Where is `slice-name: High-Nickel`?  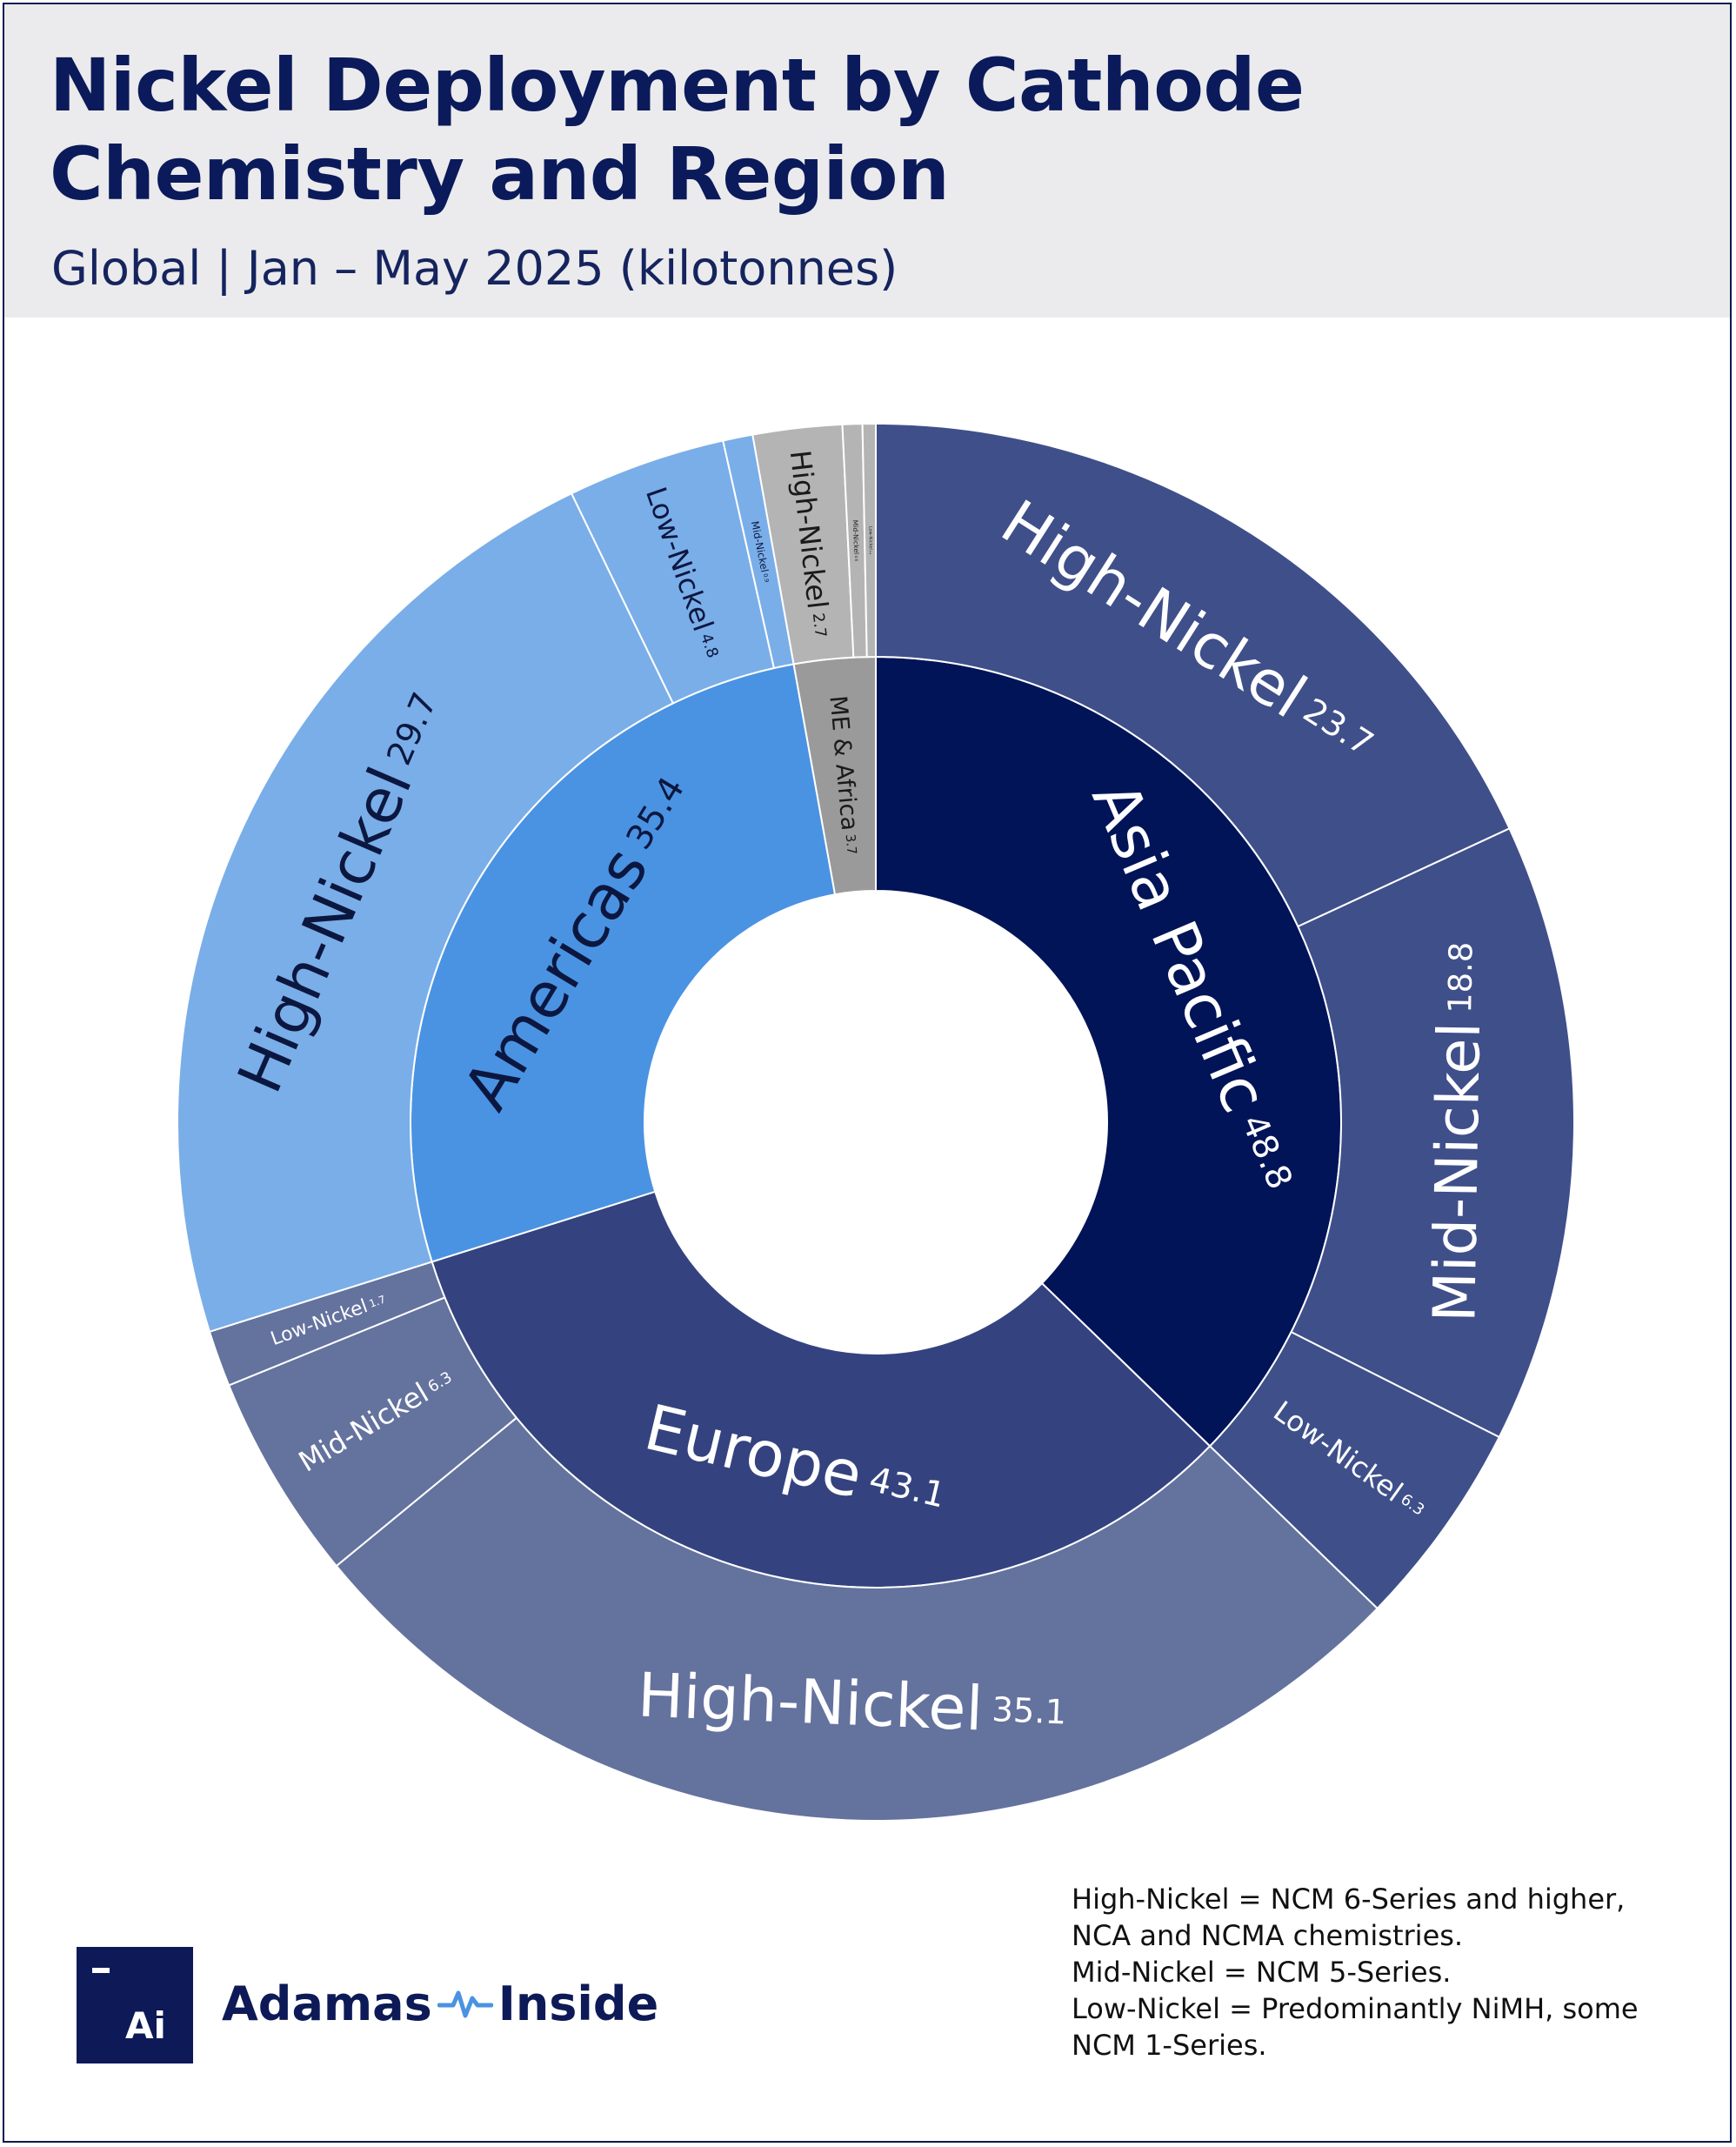
slice-name: High-Nickel is located at coordinates (811, 1701).